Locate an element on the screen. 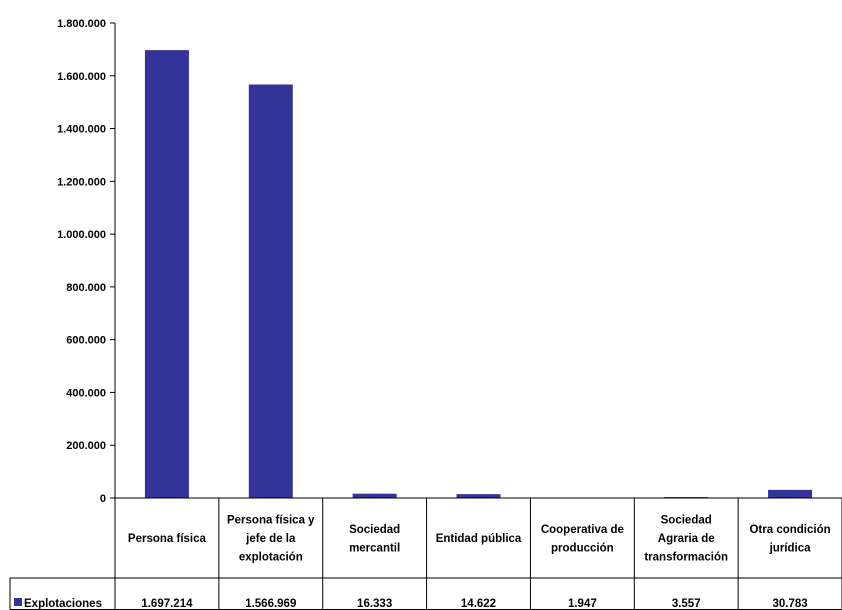 This screenshot has width=842, height=610. data-value-label: 1.697.214 is located at coordinates (167, 604).